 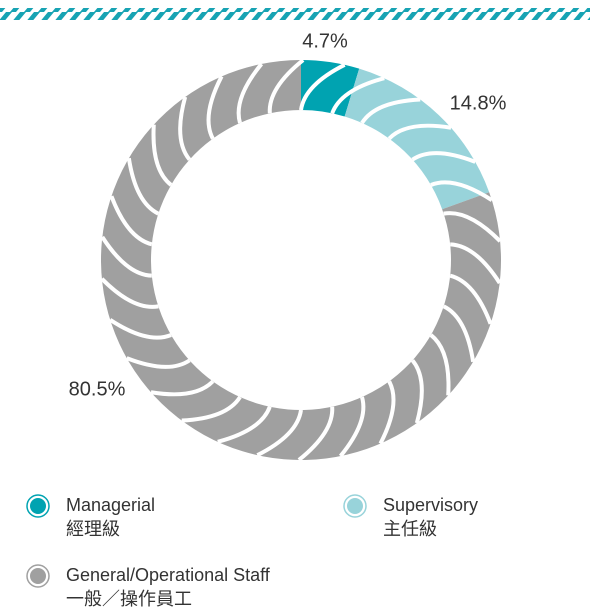 What do you see at coordinates (325, 41) in the screenshot?
I see `value-label: 4.7%` at bounding box center [325, 41].